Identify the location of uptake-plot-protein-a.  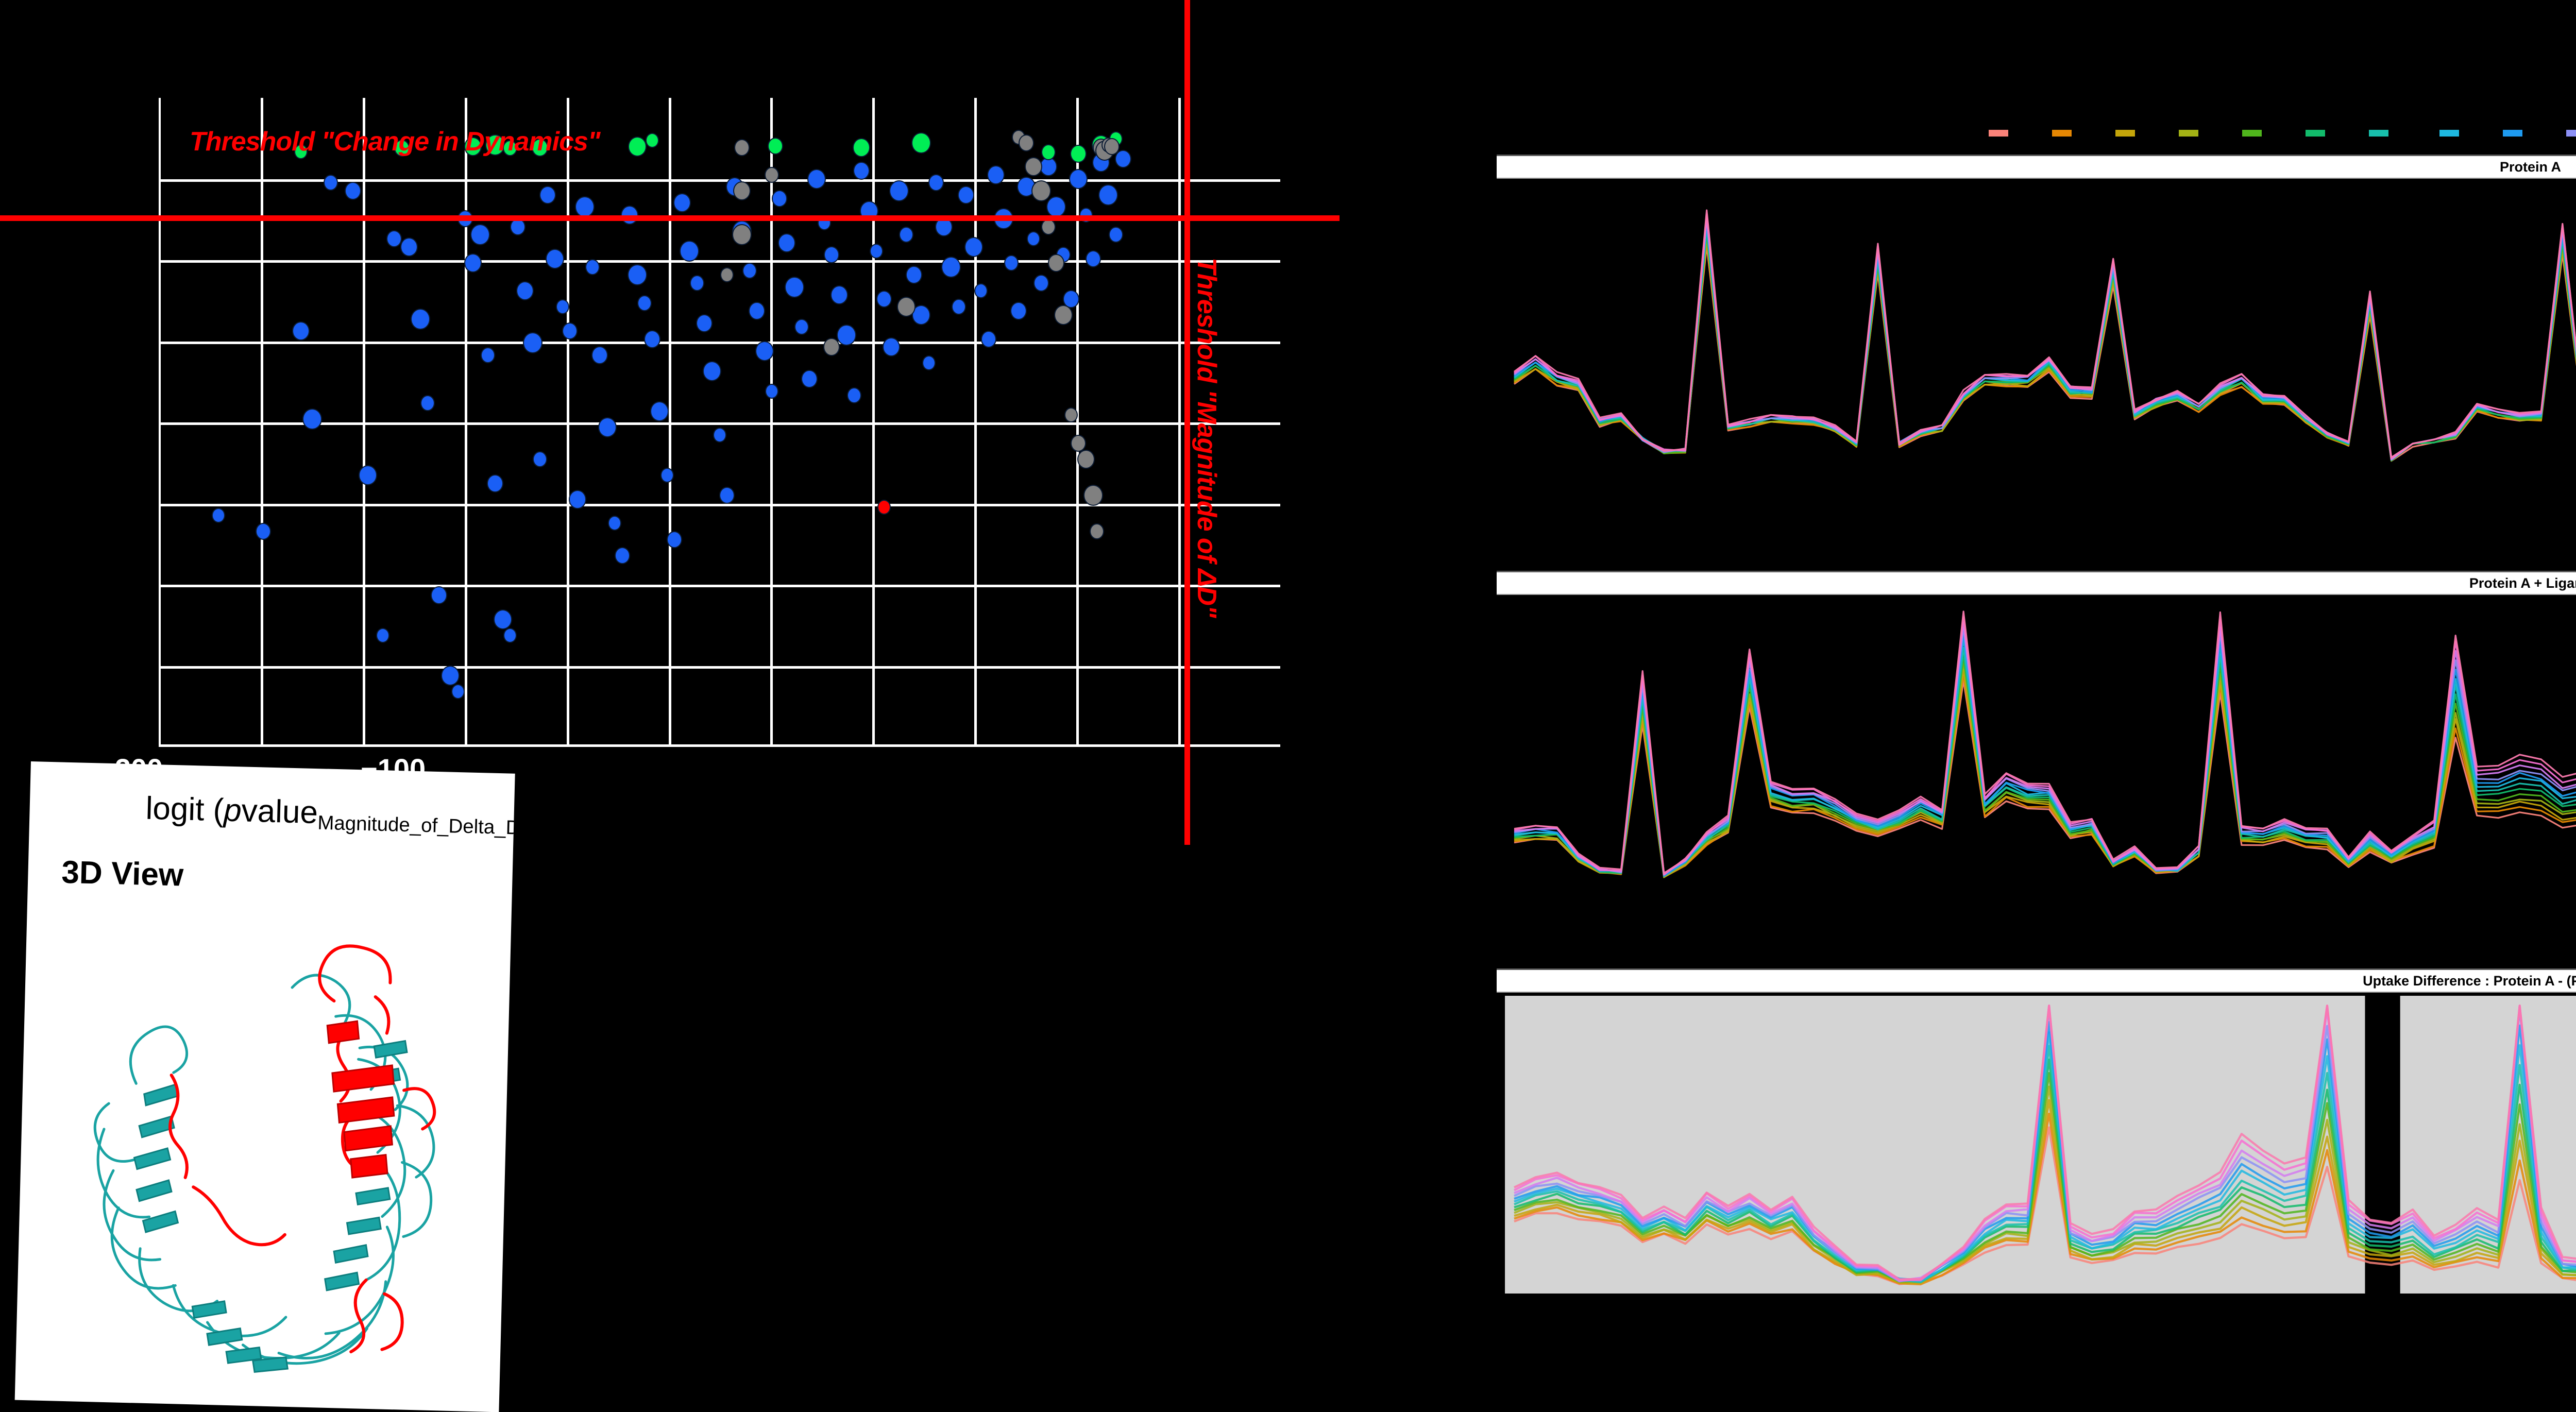
(2036, 326).